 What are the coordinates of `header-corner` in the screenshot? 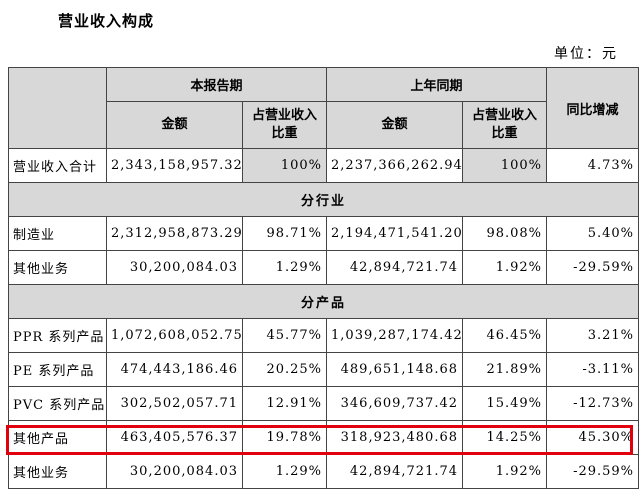 It's located at (57, 108).